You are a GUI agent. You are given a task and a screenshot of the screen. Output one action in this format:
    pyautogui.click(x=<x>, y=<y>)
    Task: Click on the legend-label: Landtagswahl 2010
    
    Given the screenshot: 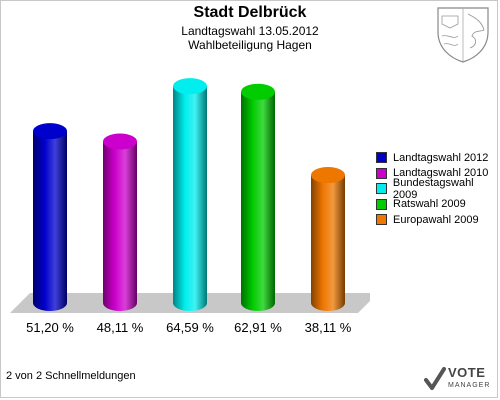 What is the action you would take?
    pyautogui.click(x=441, y=173)
    